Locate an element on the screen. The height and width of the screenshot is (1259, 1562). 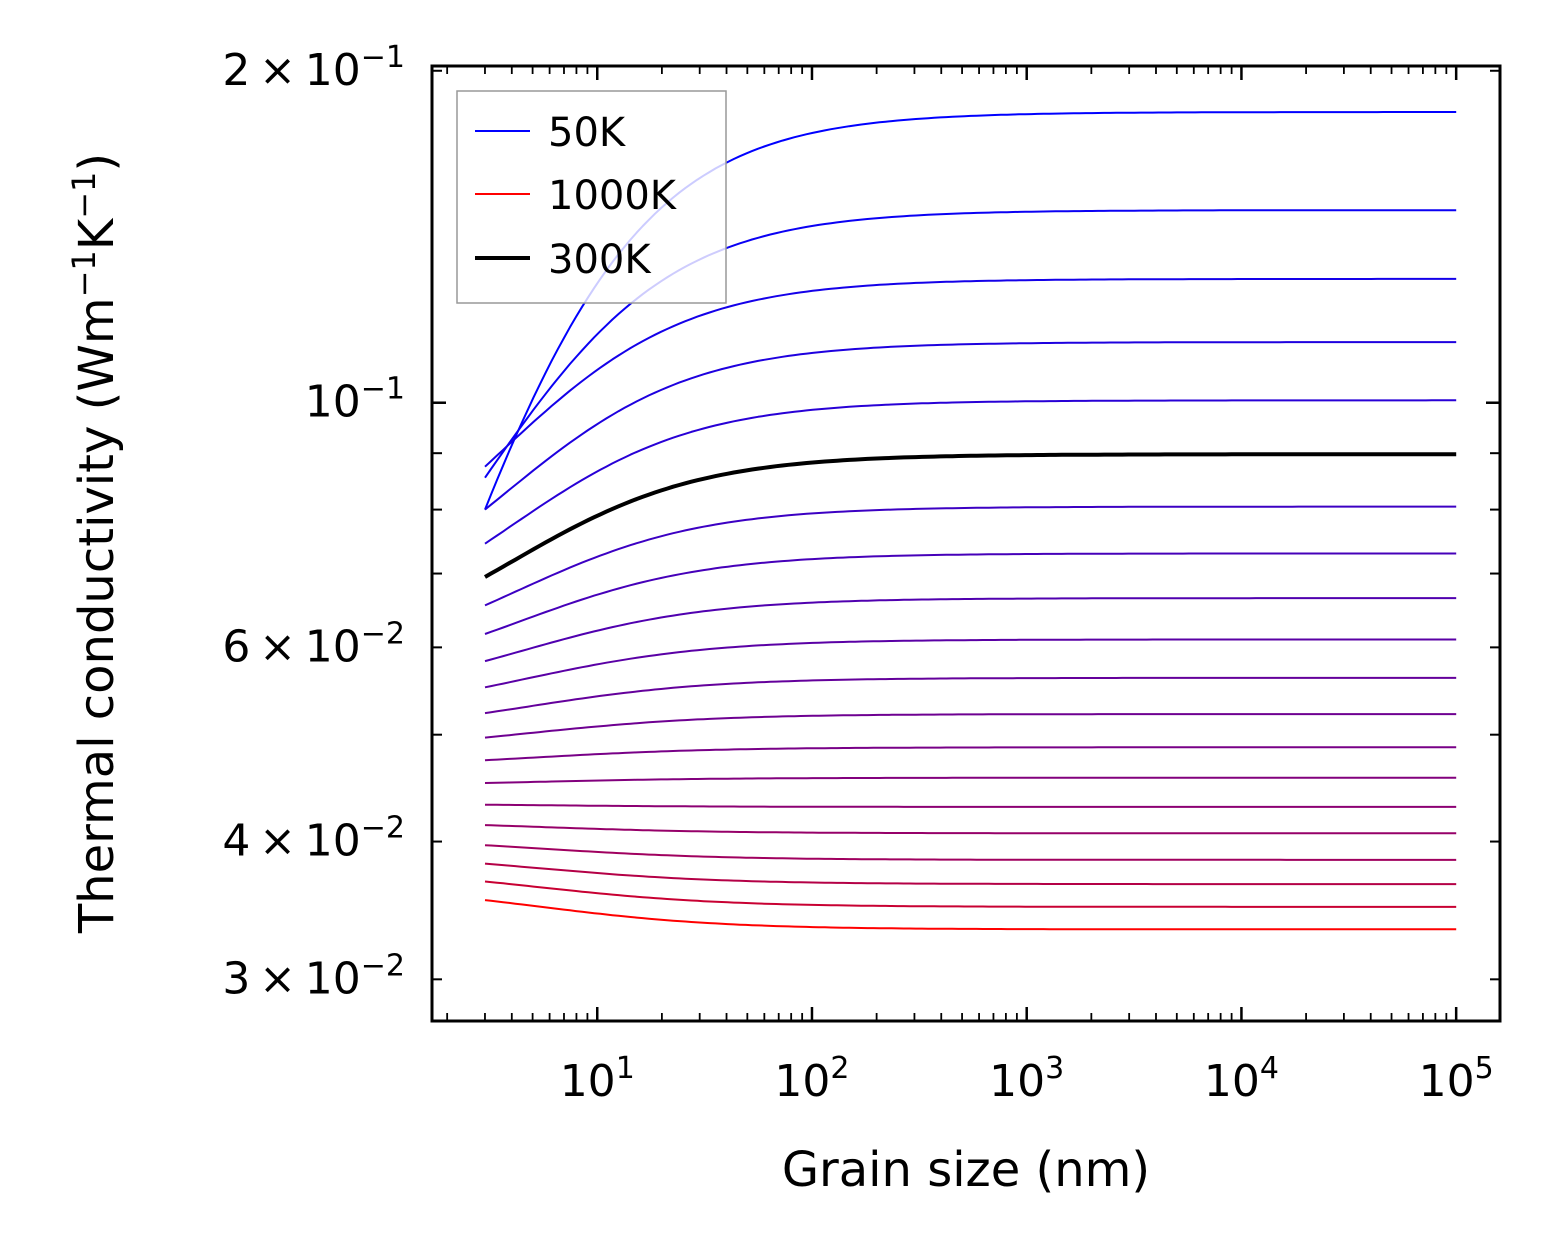
x-axis-title: Grain size (nm) is located at coordinates (966, 1170).